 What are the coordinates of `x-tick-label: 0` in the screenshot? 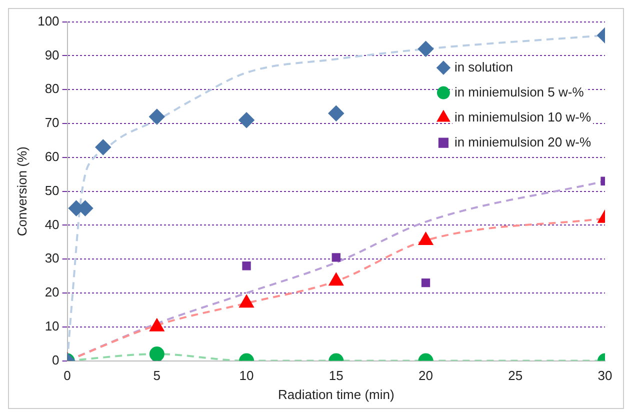 It's located at (67, 376).